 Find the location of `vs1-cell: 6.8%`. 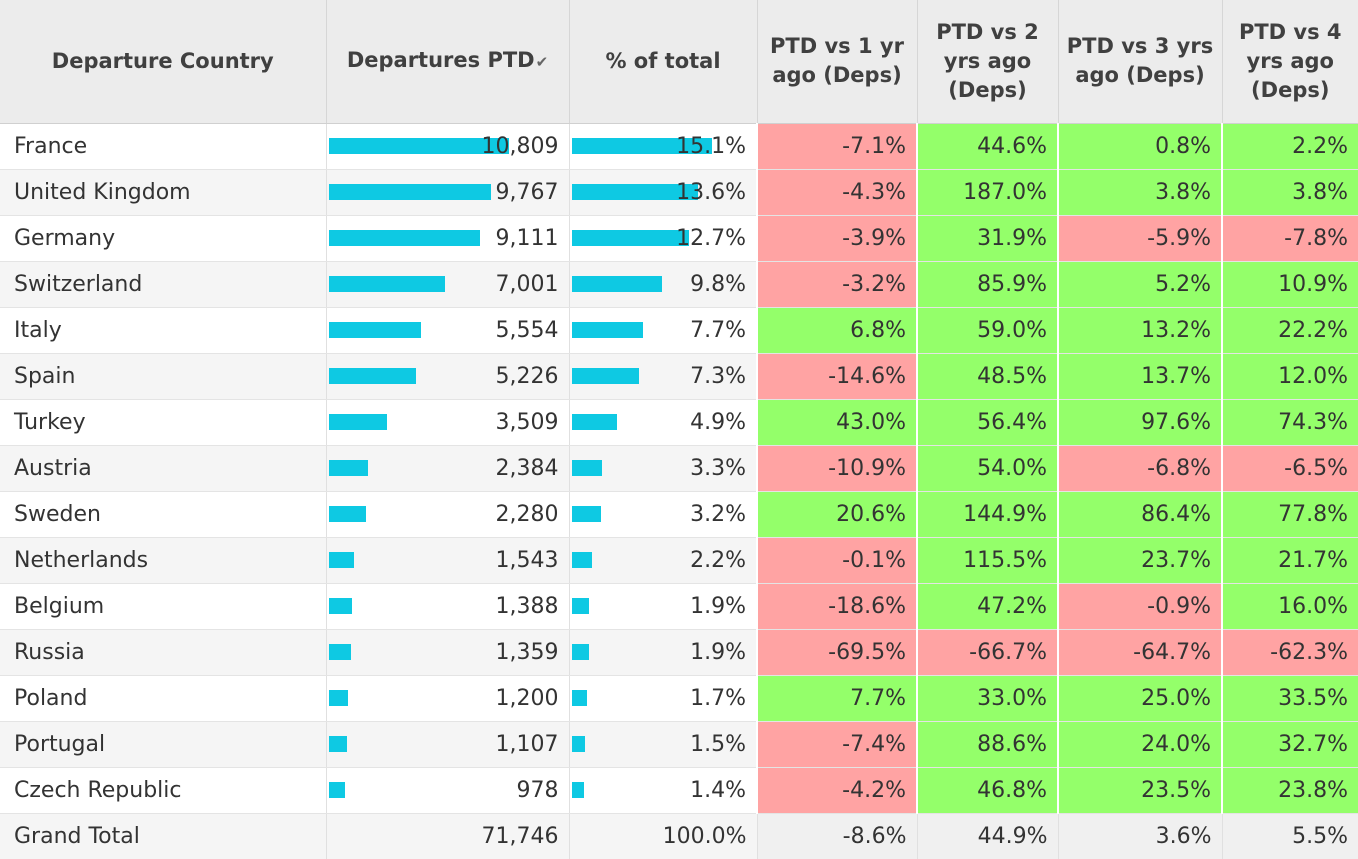

vs1-cell: 6.8% is located at coordinates (836, 330).